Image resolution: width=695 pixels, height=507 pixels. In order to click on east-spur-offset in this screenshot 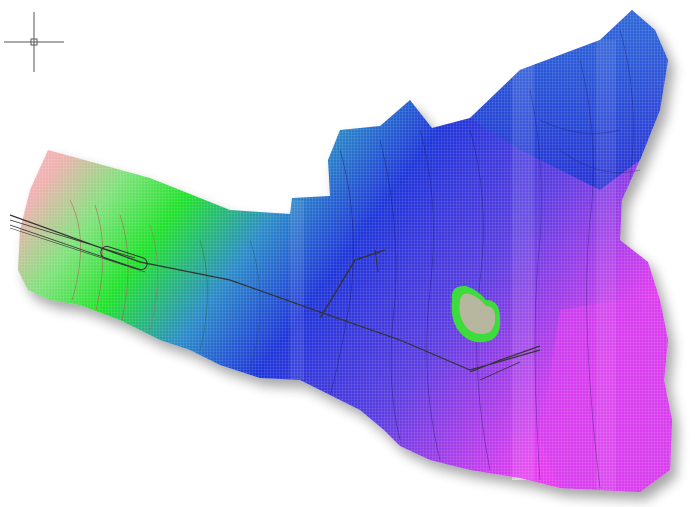, I will do `click(500, 371)`.